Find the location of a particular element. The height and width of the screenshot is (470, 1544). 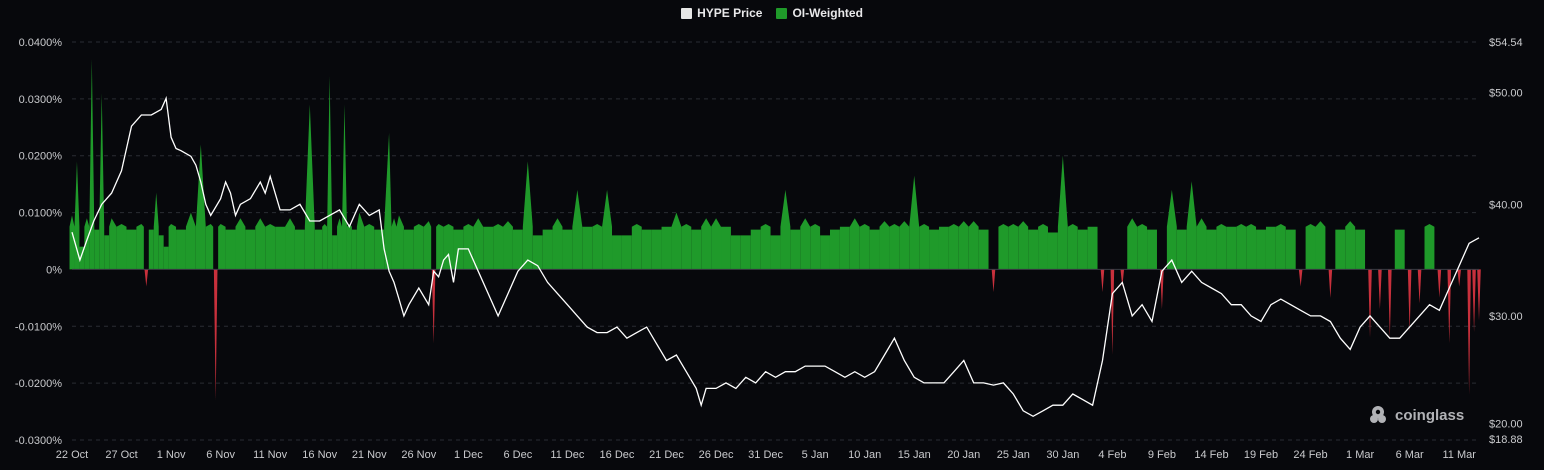

legend-swatch-price is located at coordinates (687, 13).